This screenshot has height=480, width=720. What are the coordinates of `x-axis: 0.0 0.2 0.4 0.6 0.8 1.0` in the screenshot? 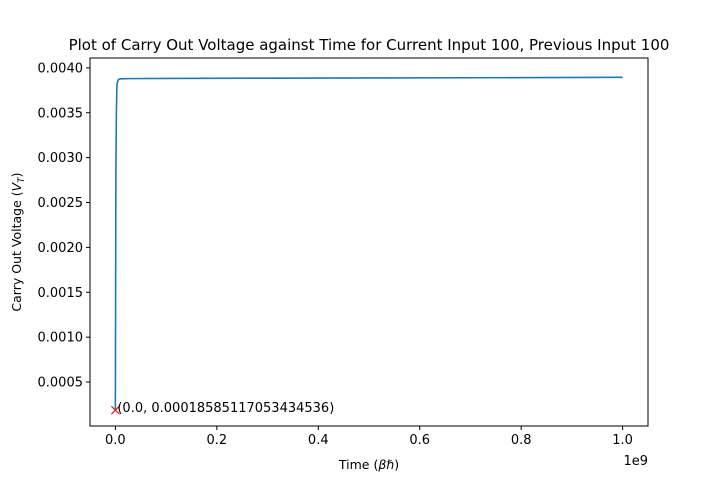 It's located at (369, 437).